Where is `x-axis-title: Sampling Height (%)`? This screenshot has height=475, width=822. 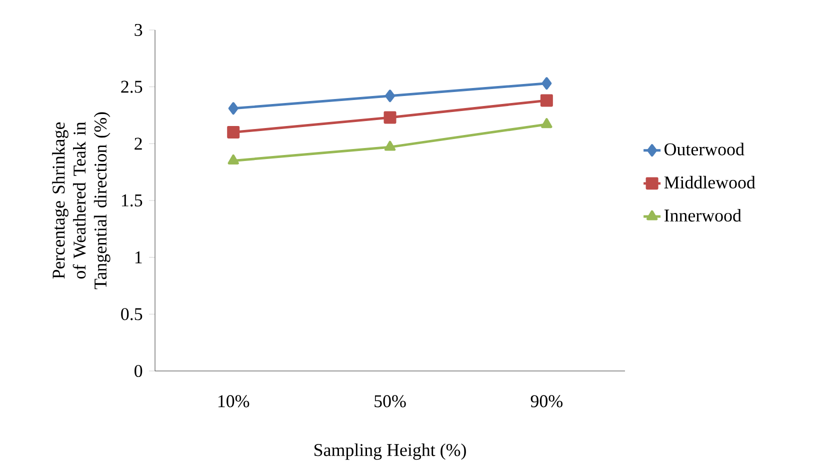 x-axis-title: Sampling Height (%) is located at coordinates (390, 451).